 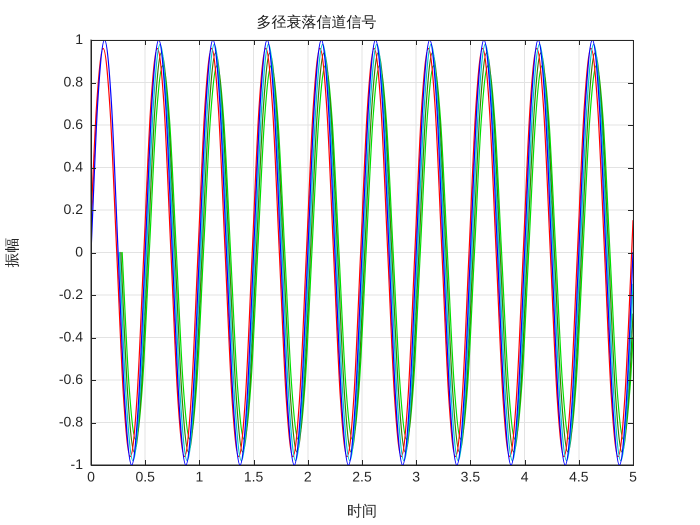 I want to click on y-tick-label: 0.4, so click(x=74, y=166).